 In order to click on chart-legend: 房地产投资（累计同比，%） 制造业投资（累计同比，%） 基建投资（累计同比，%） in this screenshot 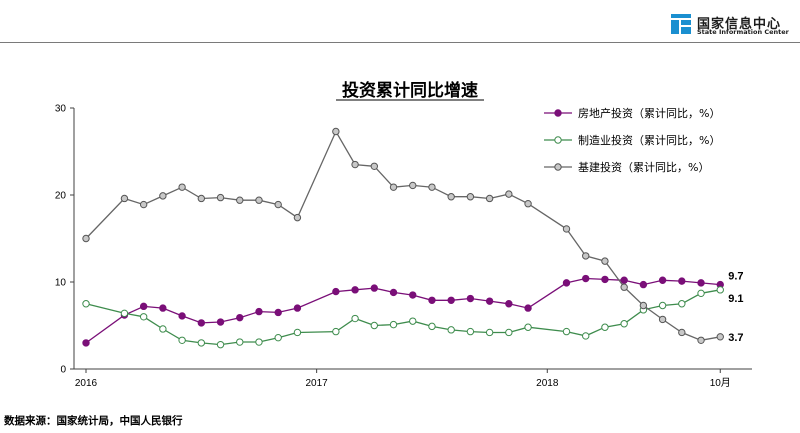, I will do `click(632, 140)`.